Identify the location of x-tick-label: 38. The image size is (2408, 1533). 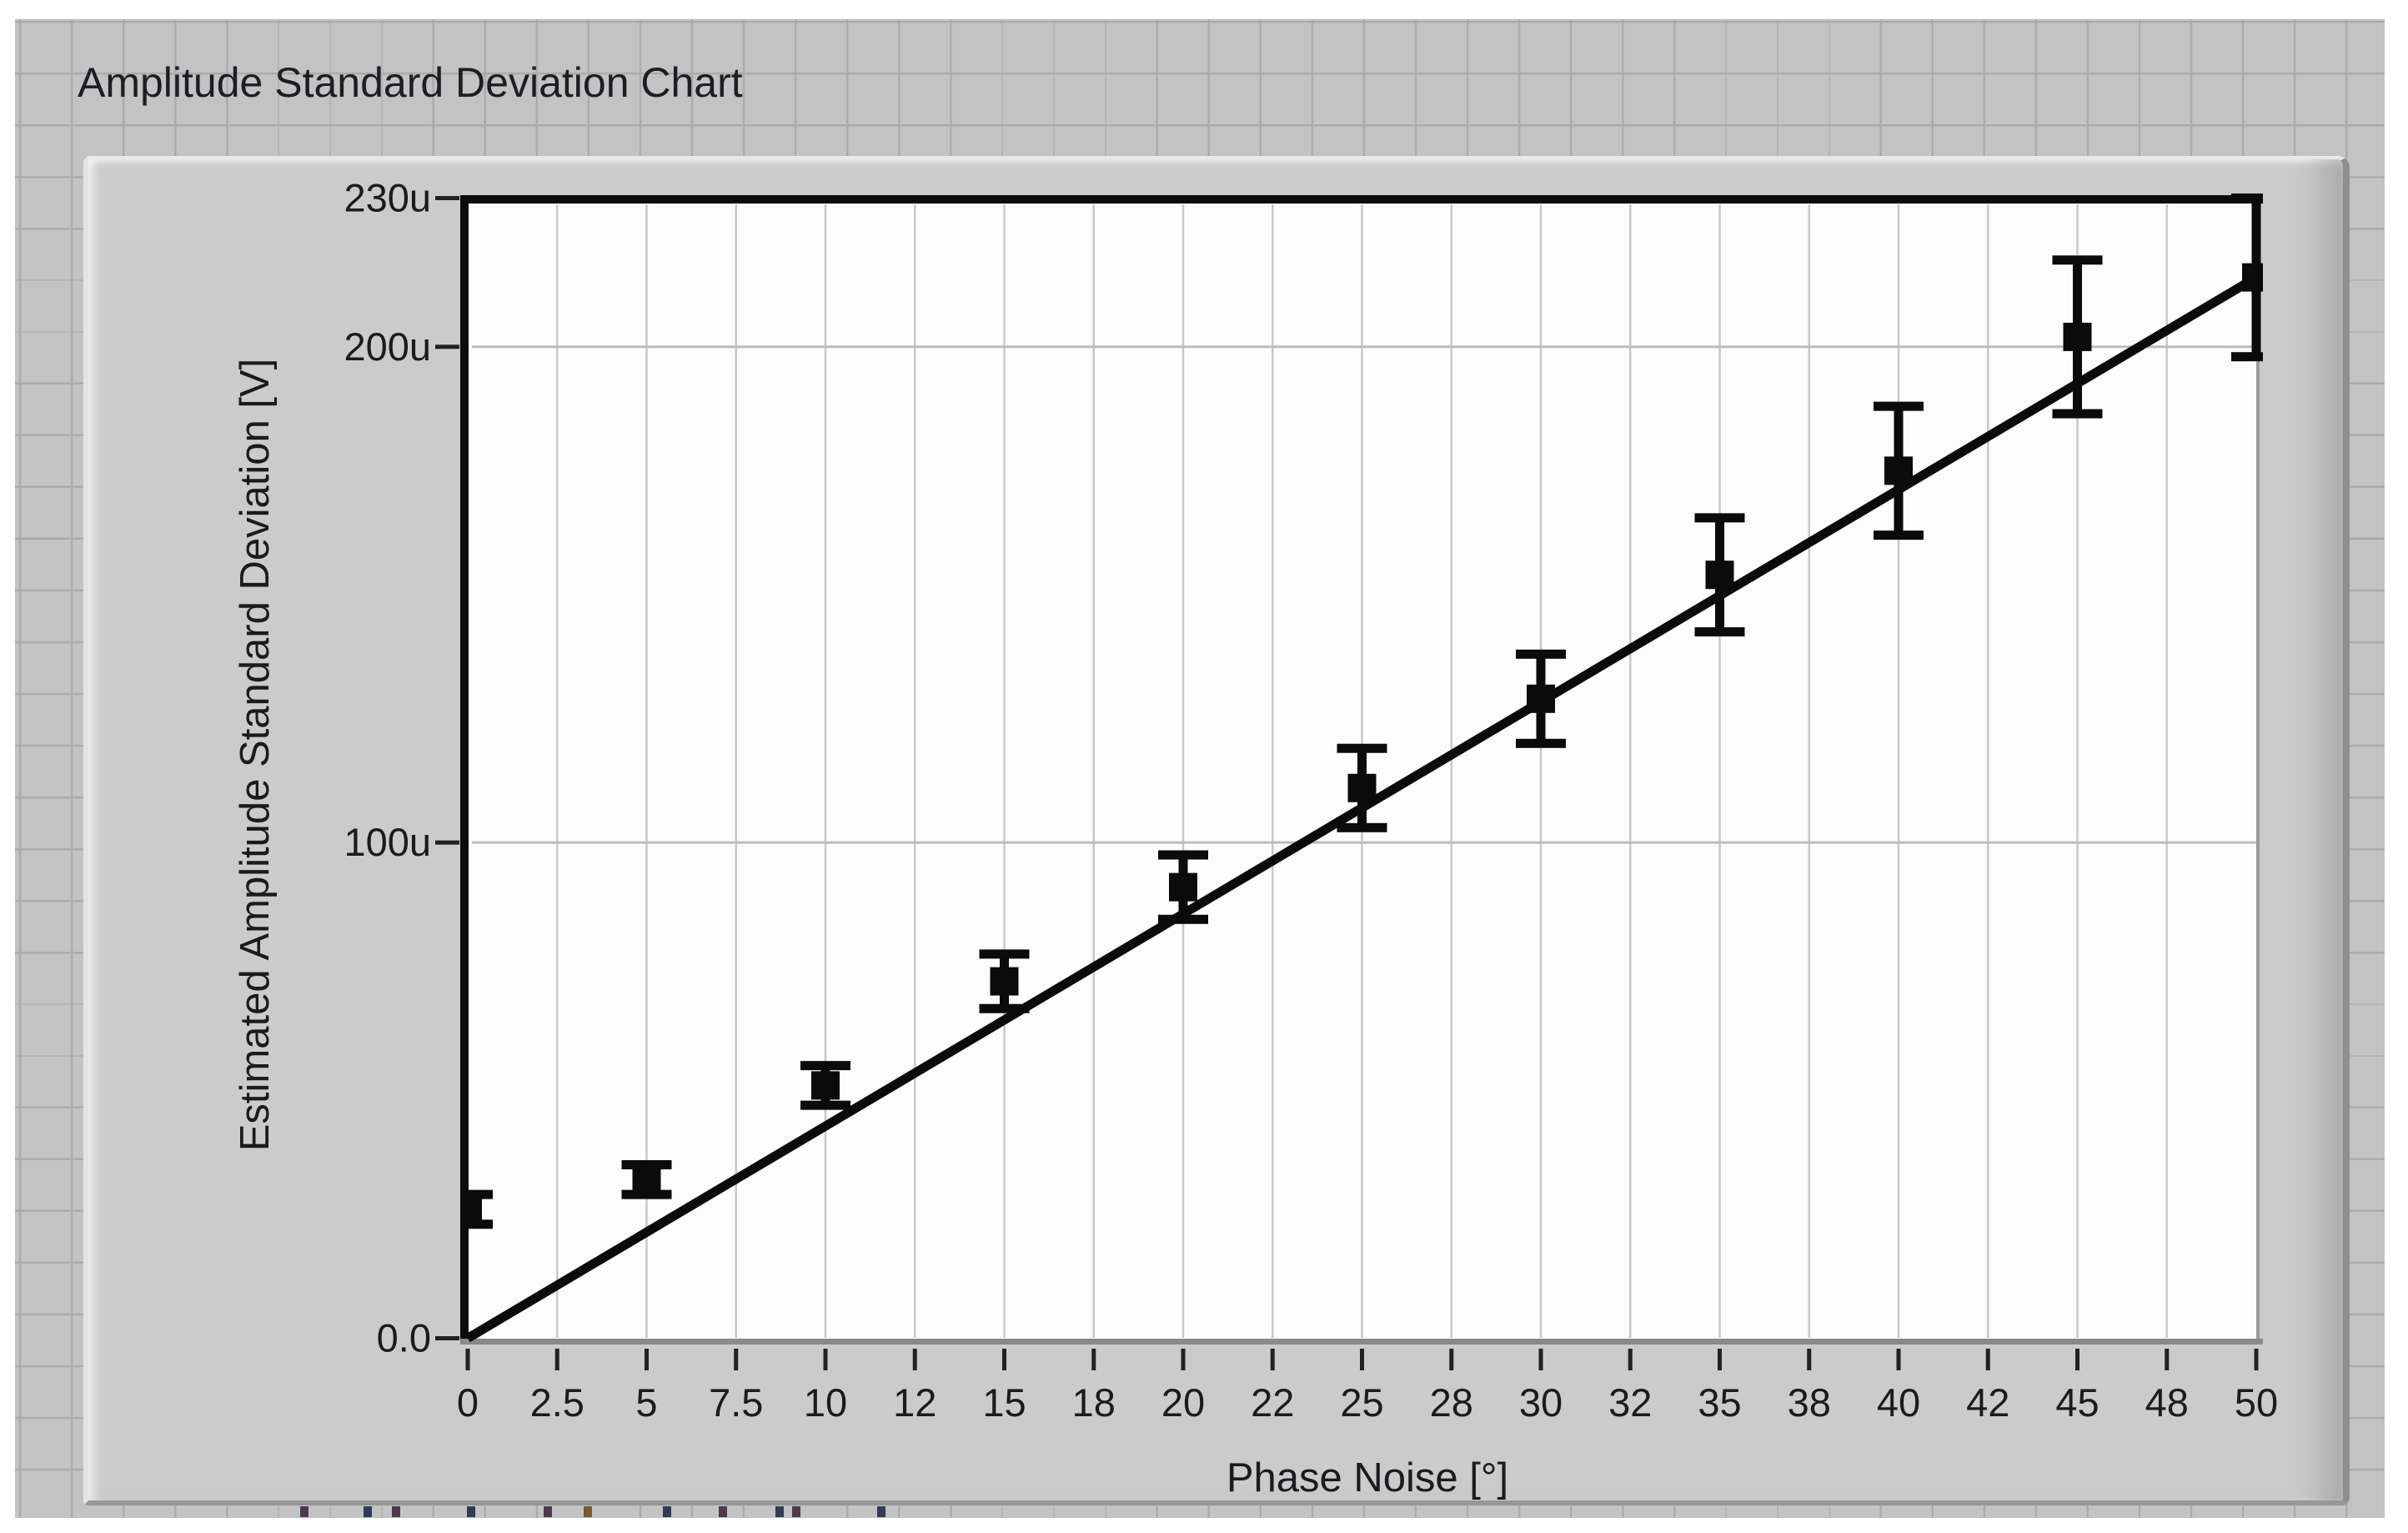
(1809, 1402).